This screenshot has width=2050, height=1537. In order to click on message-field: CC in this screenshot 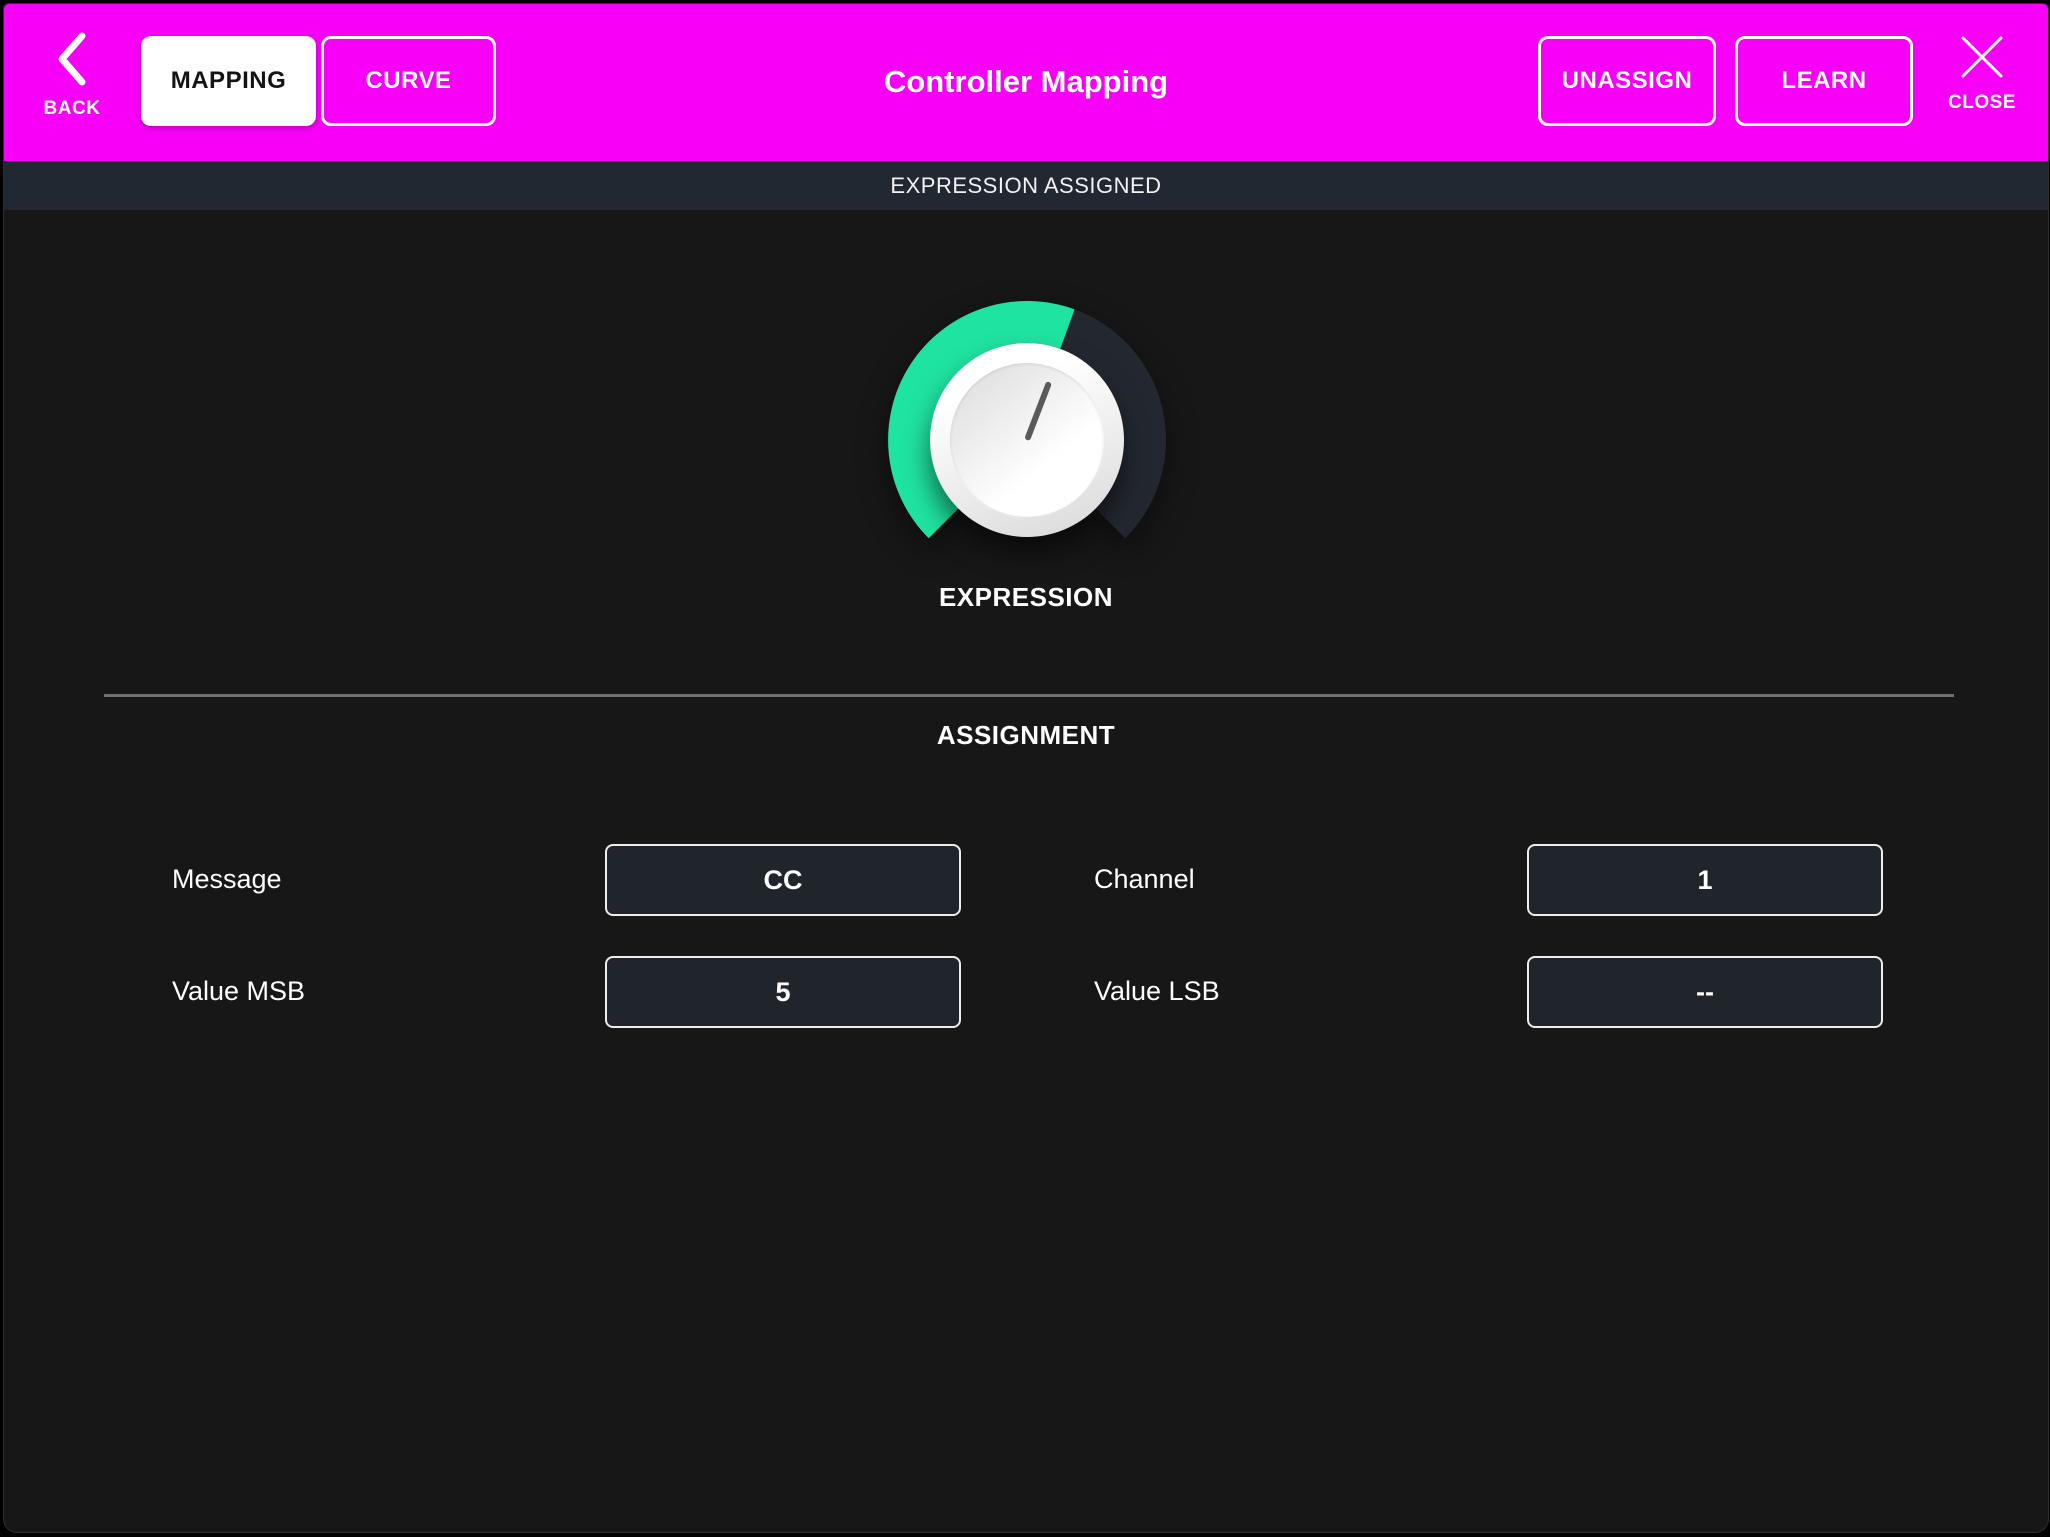, I will do `click(783, 880)`.